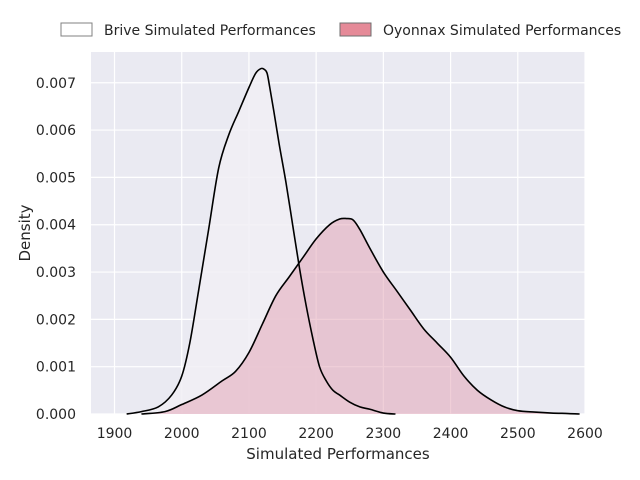  Describe the element at coordinates (56, 273) in the screenshot. I see `y-tick-label: 0.003` at that location.